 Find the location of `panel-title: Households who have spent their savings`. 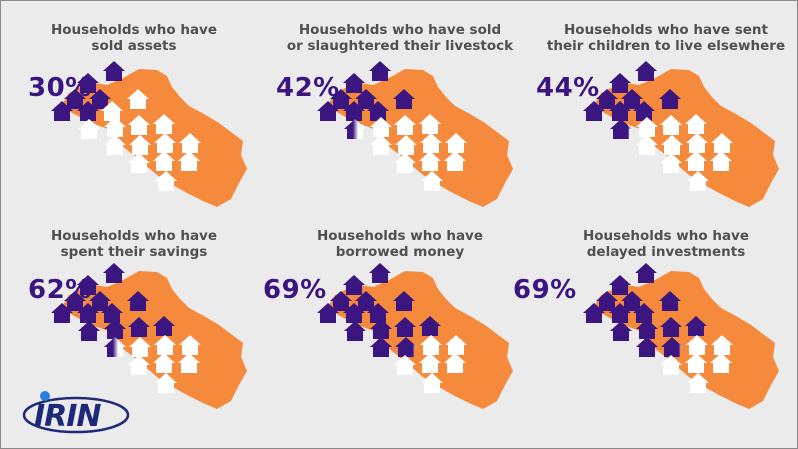

panel-title: Households who have spent their savings is located at coordinates (134, 244).